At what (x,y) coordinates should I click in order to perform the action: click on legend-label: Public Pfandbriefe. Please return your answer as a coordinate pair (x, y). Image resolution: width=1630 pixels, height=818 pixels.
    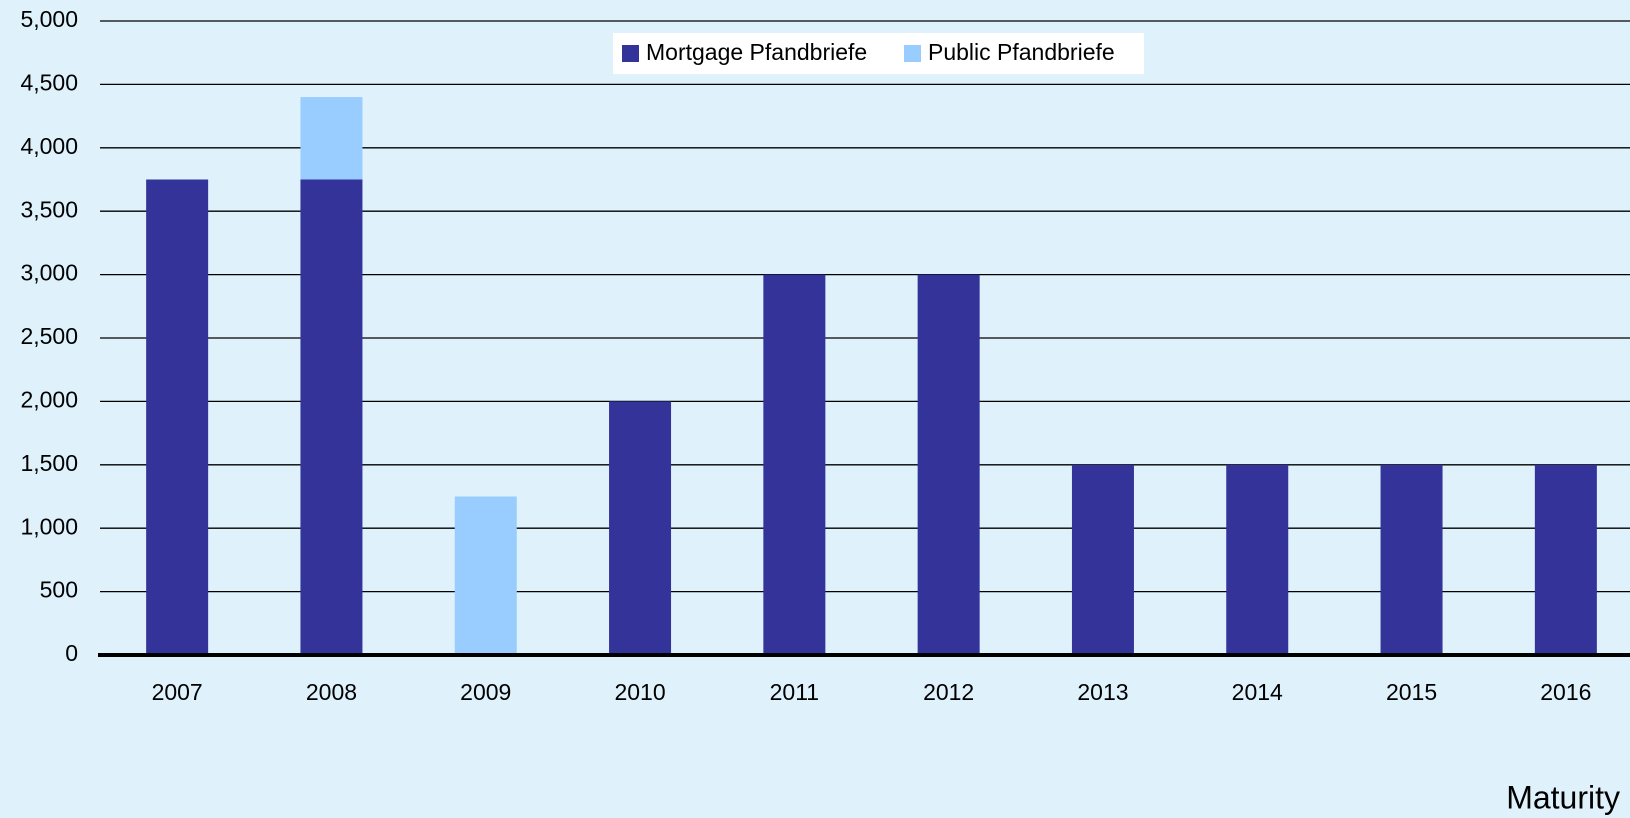
    Looking at the image, I should click on (1021, 52).